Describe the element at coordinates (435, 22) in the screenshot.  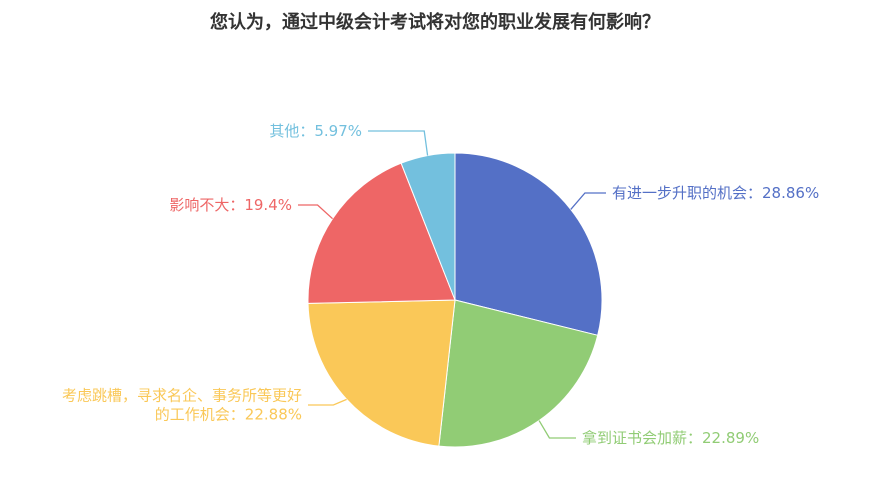
I see `chart-title: 您认为，通过中级会计考试将对您的职业发展有何影响？` at that location.